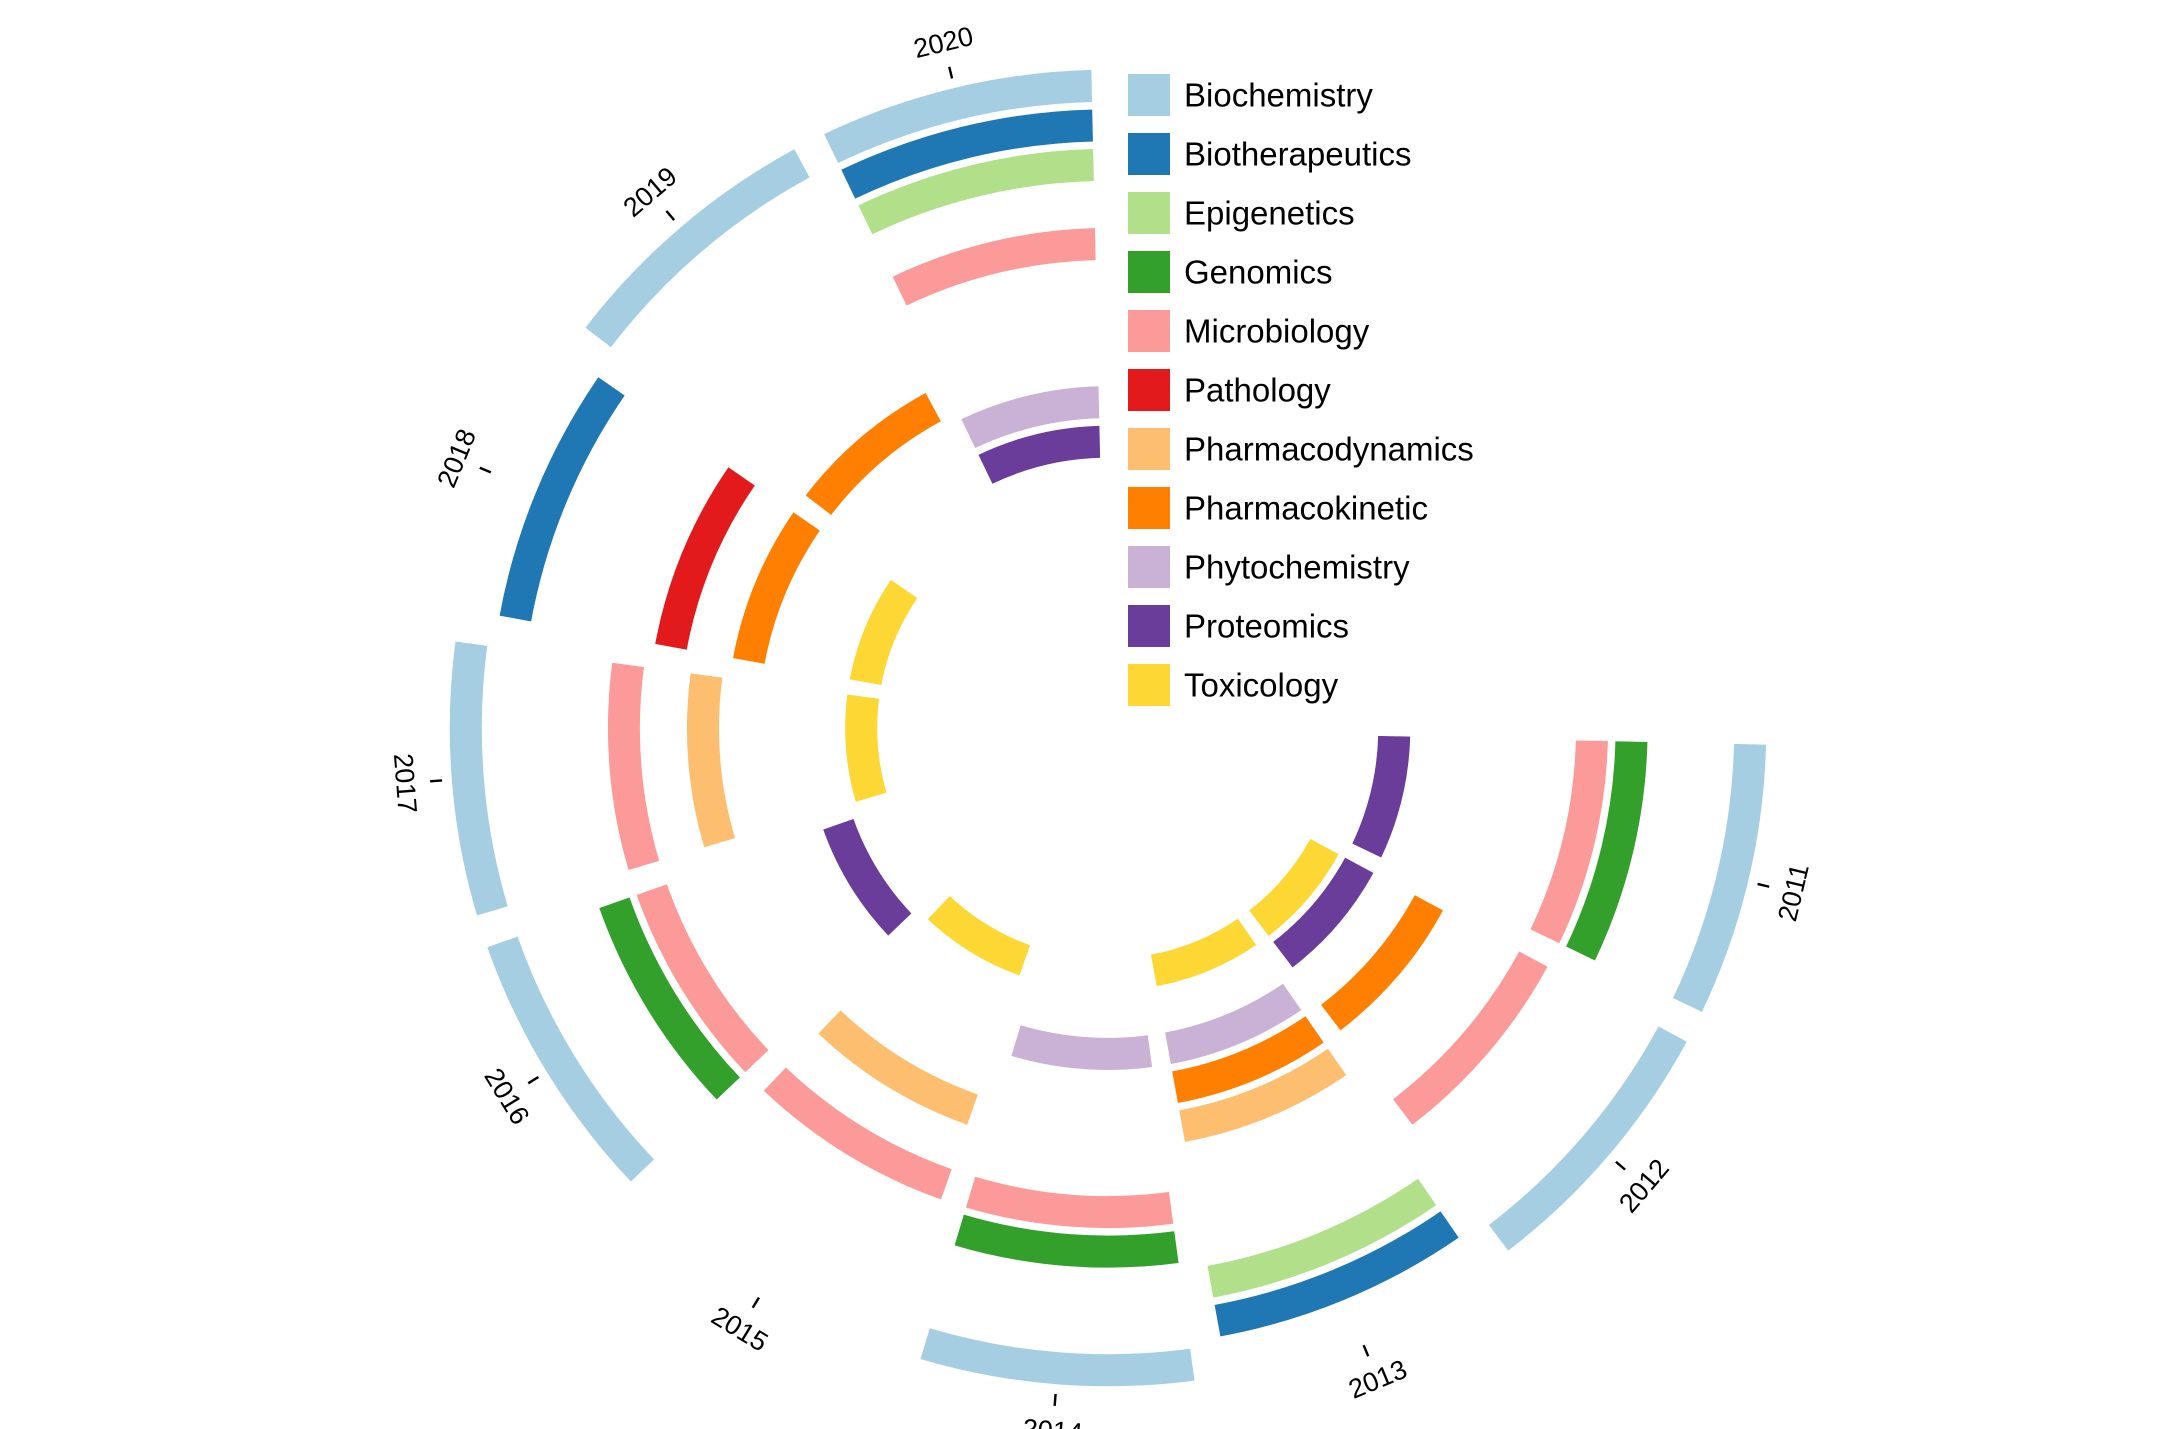 Image resolution: width=2165 pixels, height=1429 pixels. What do you see at coordinates (978, 935) in the screenshot?
I see `arc-2015-toxicology` at bounding box center [978, 935].